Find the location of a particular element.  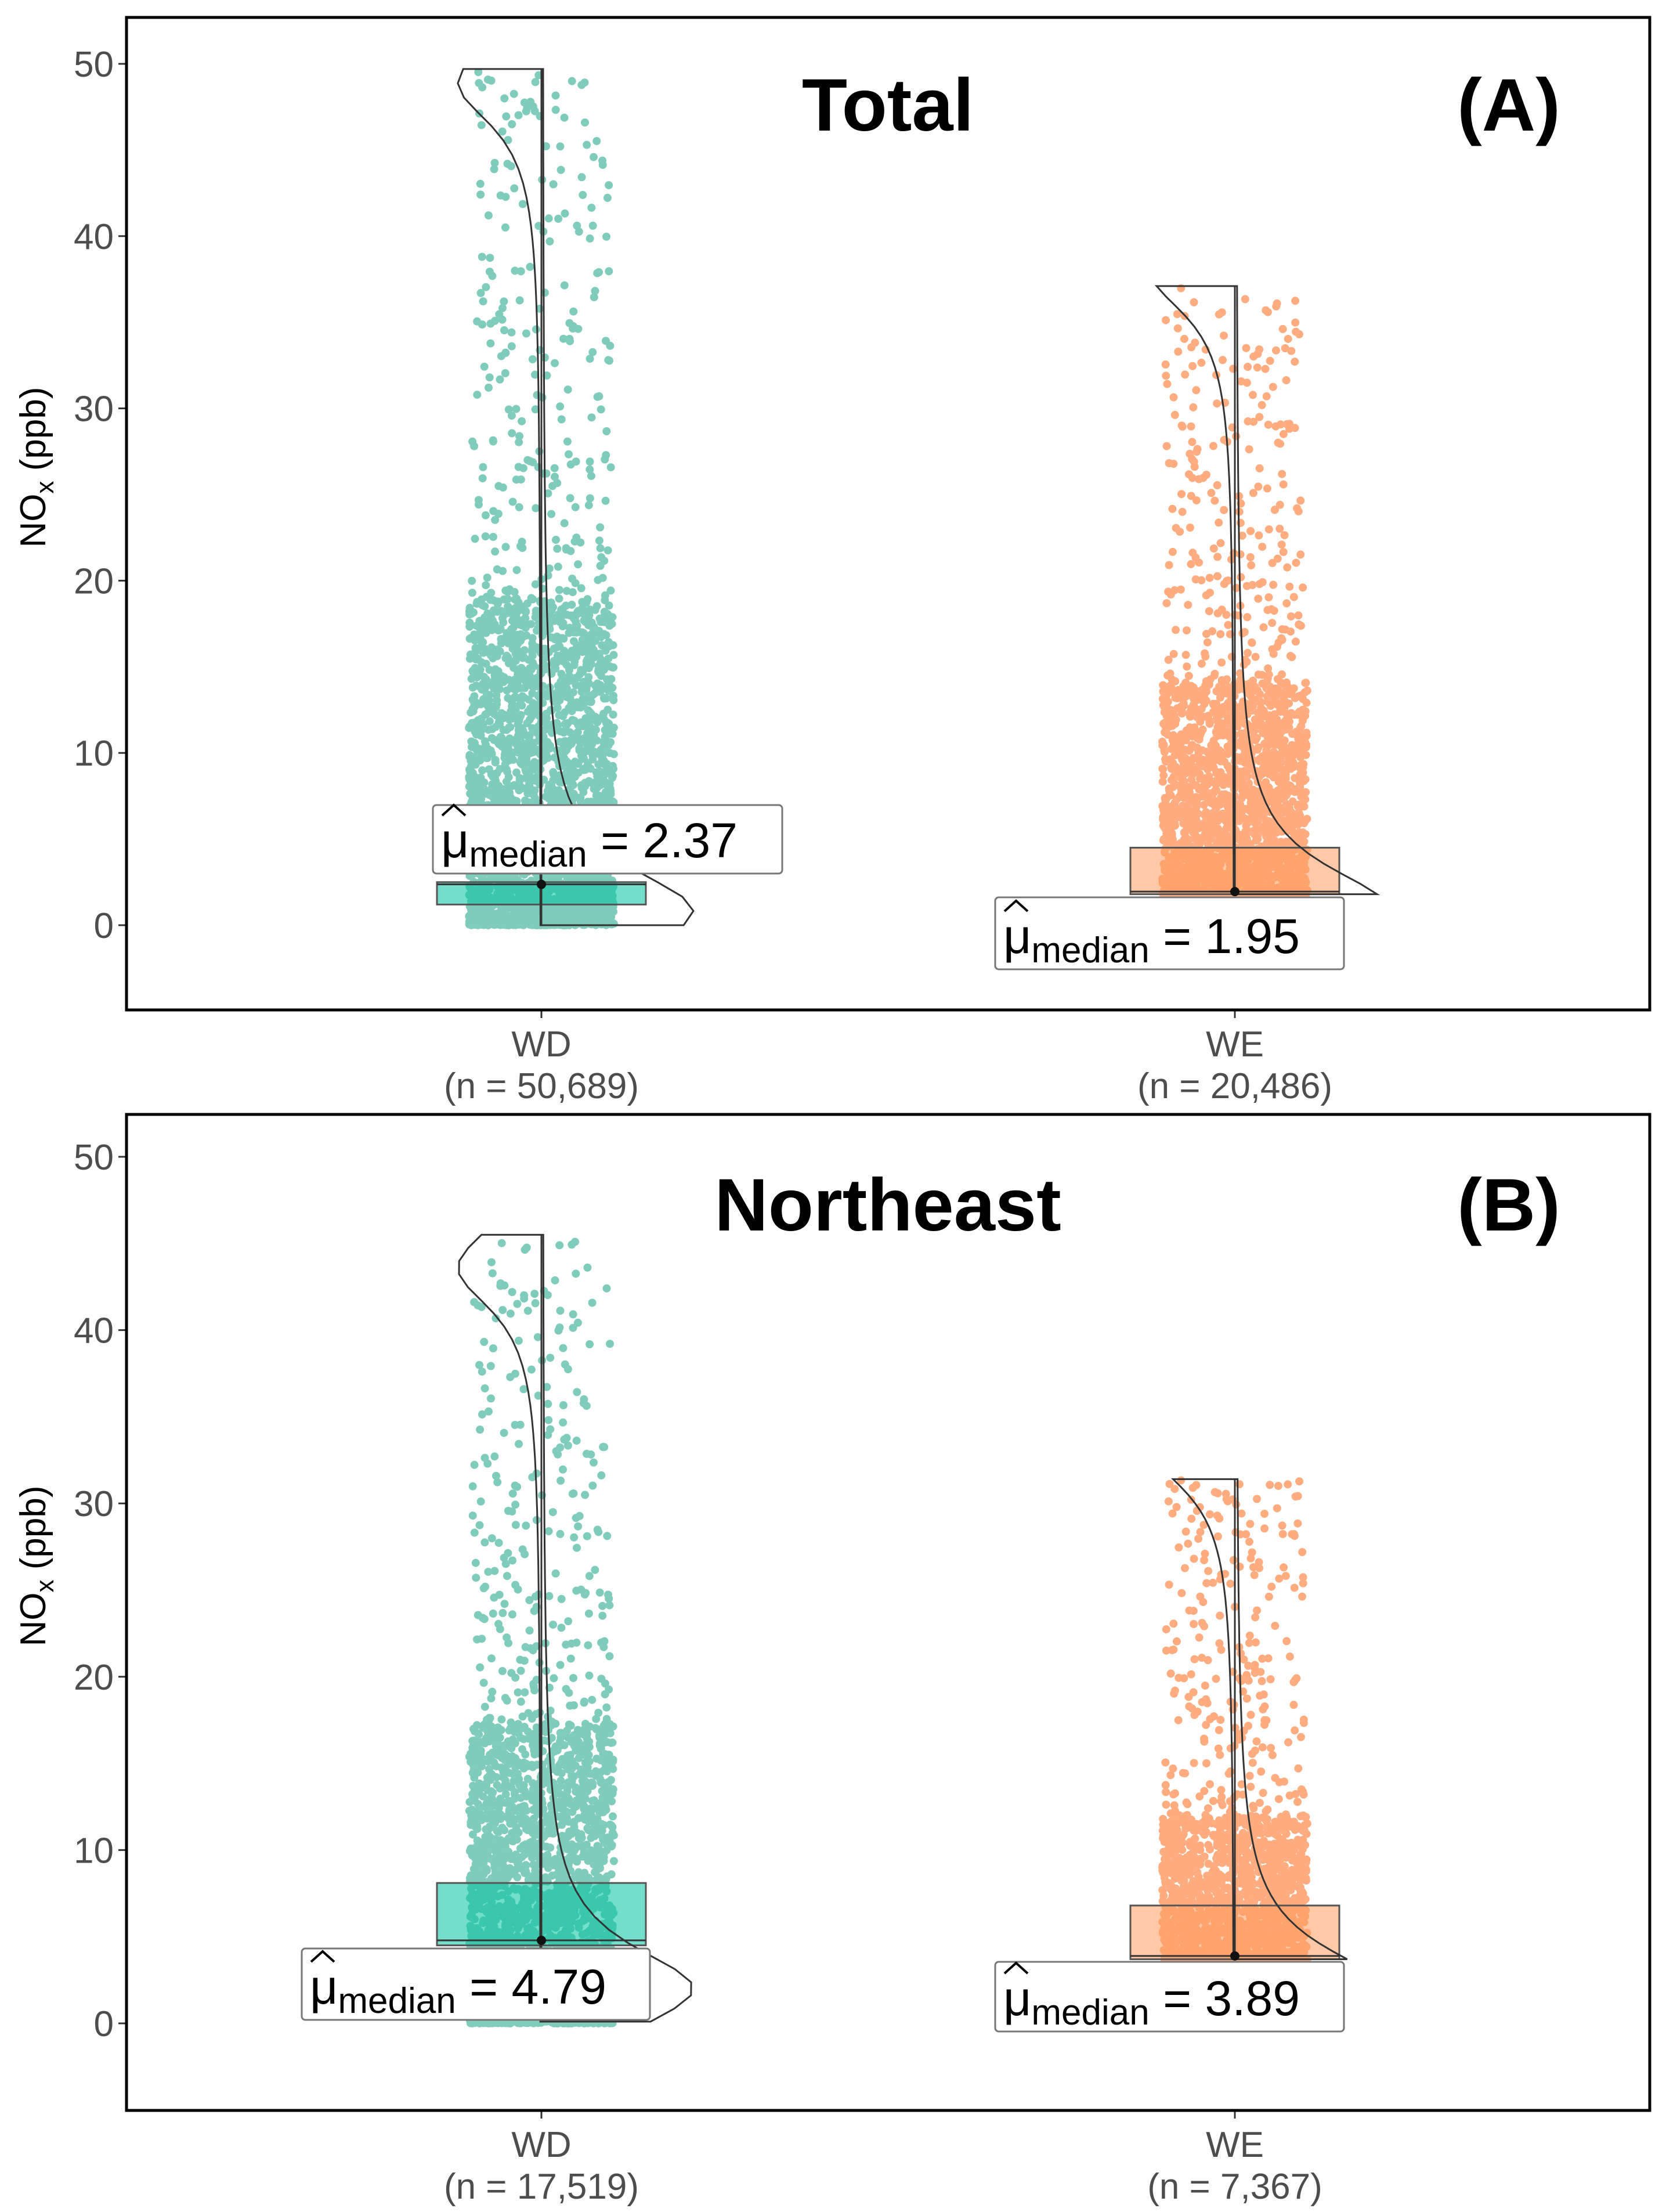

y-axis-label: NOx (ppb) is located at coordinates (36, 467).